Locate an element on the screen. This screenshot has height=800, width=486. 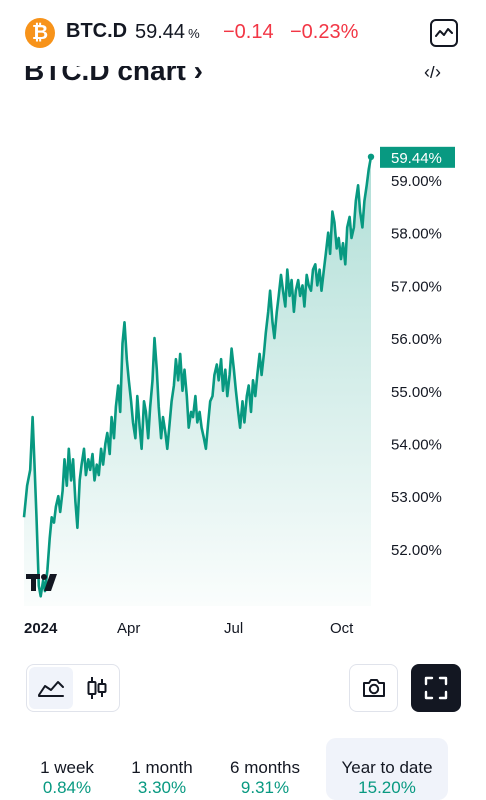
y-tick-label: 56.00% is located at coordinates (416, 339).